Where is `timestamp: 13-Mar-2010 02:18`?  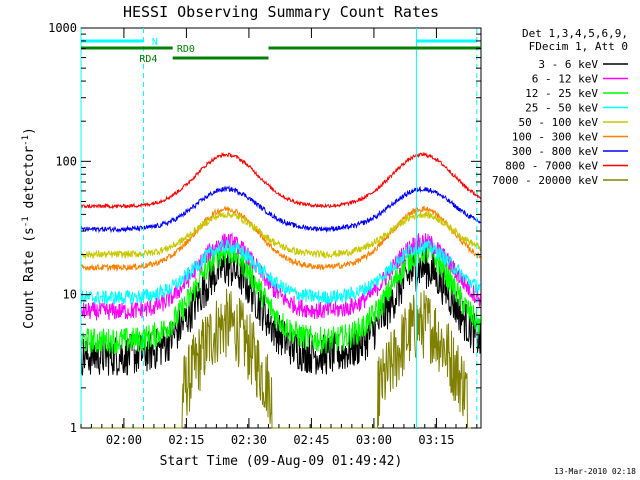 timestamp: 13-Mar-2010 02:18 is located at coordinates (595, 471).